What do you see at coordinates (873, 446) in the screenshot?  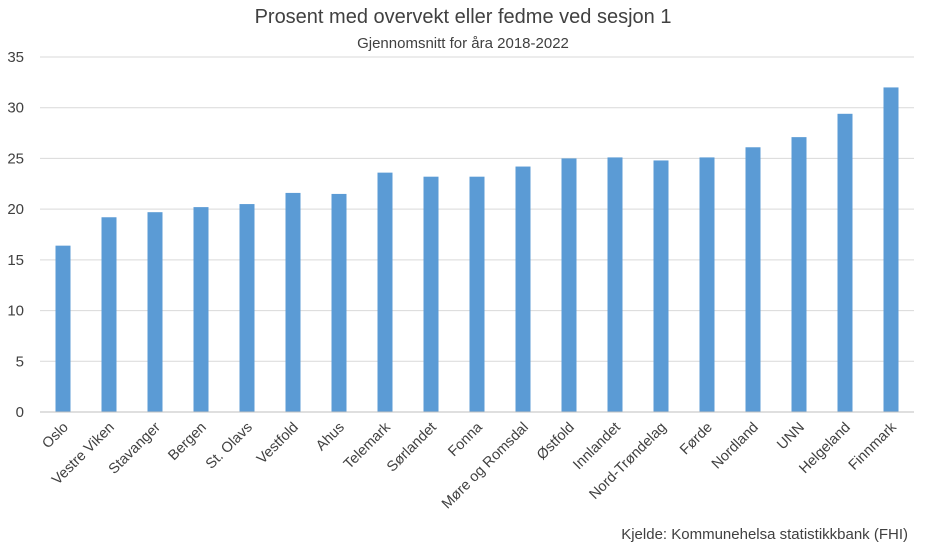 I see `x-category-label: Finnmark` at bounding box center [873, 446].